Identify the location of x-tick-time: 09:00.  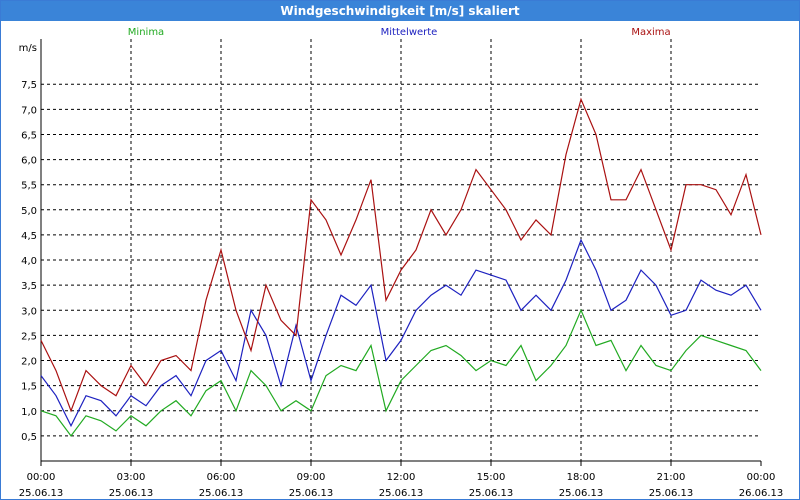
(311, 477).